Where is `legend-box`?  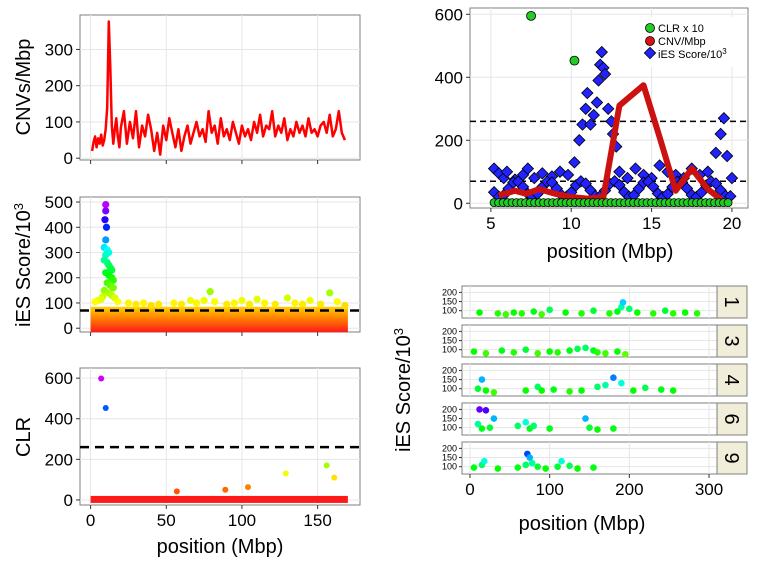
legend-box is located at coordinates (692, 42).